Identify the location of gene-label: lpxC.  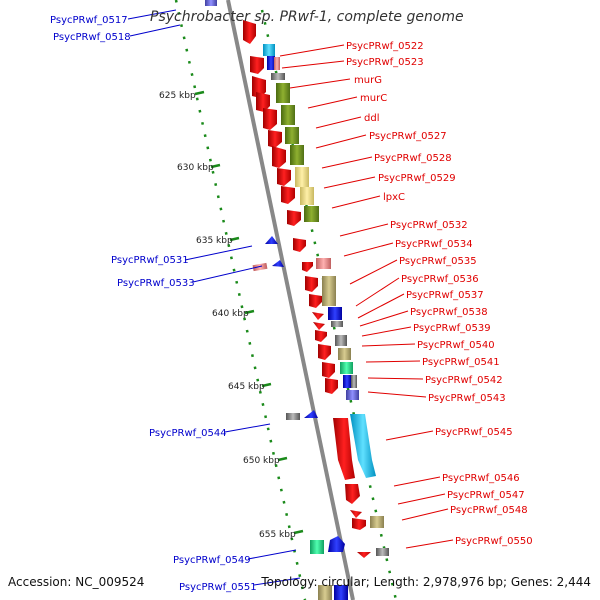
(394, 197).